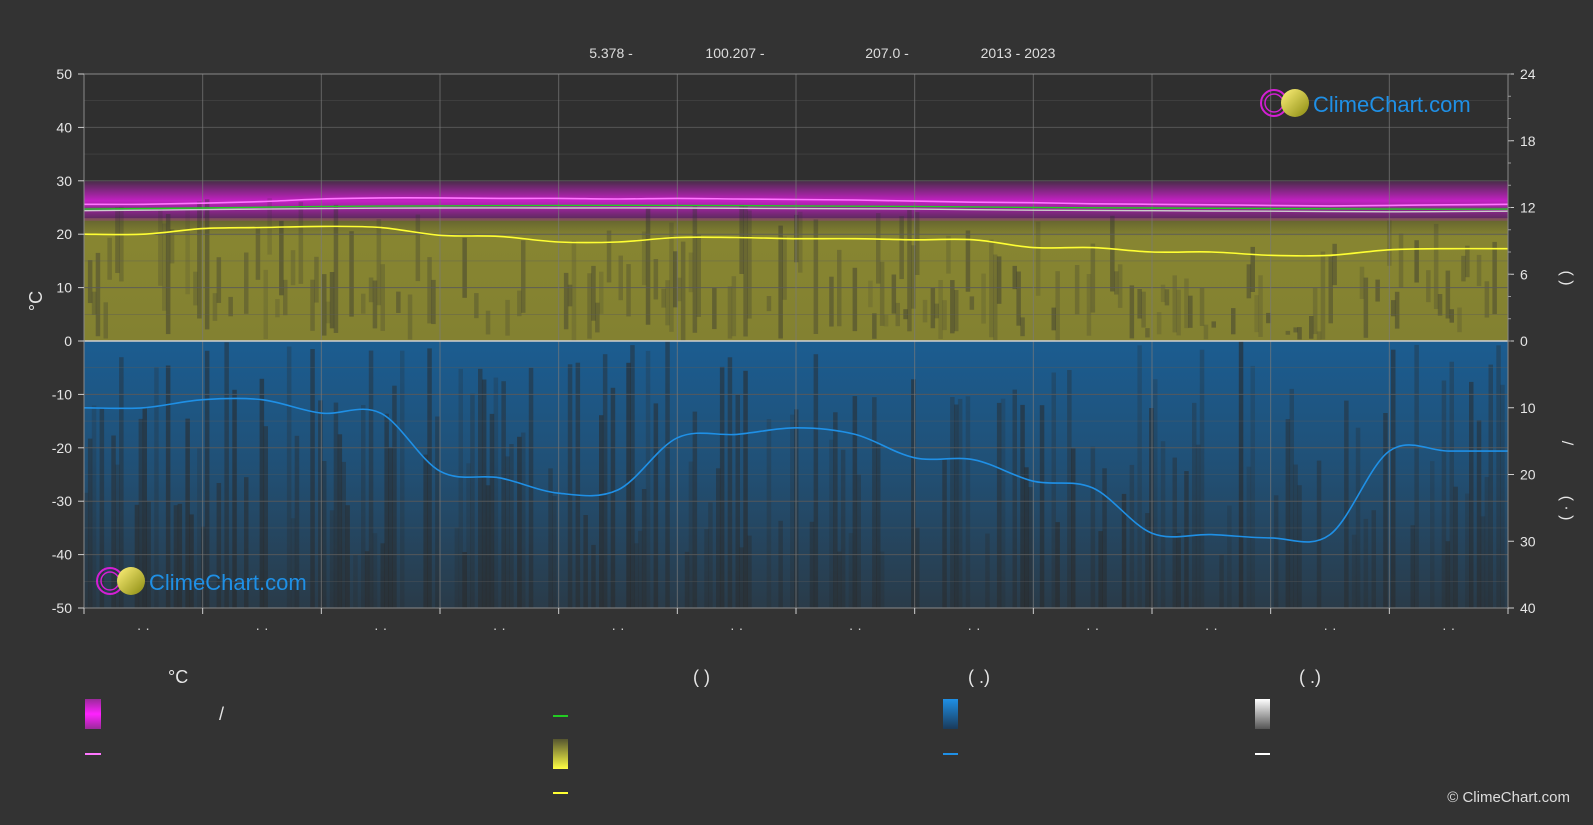 This screenshot has width=1593, height=825. Describe the element at coordinates (64, 288) in the screenshot. I see `y-left-tick-label: 10` at that location.